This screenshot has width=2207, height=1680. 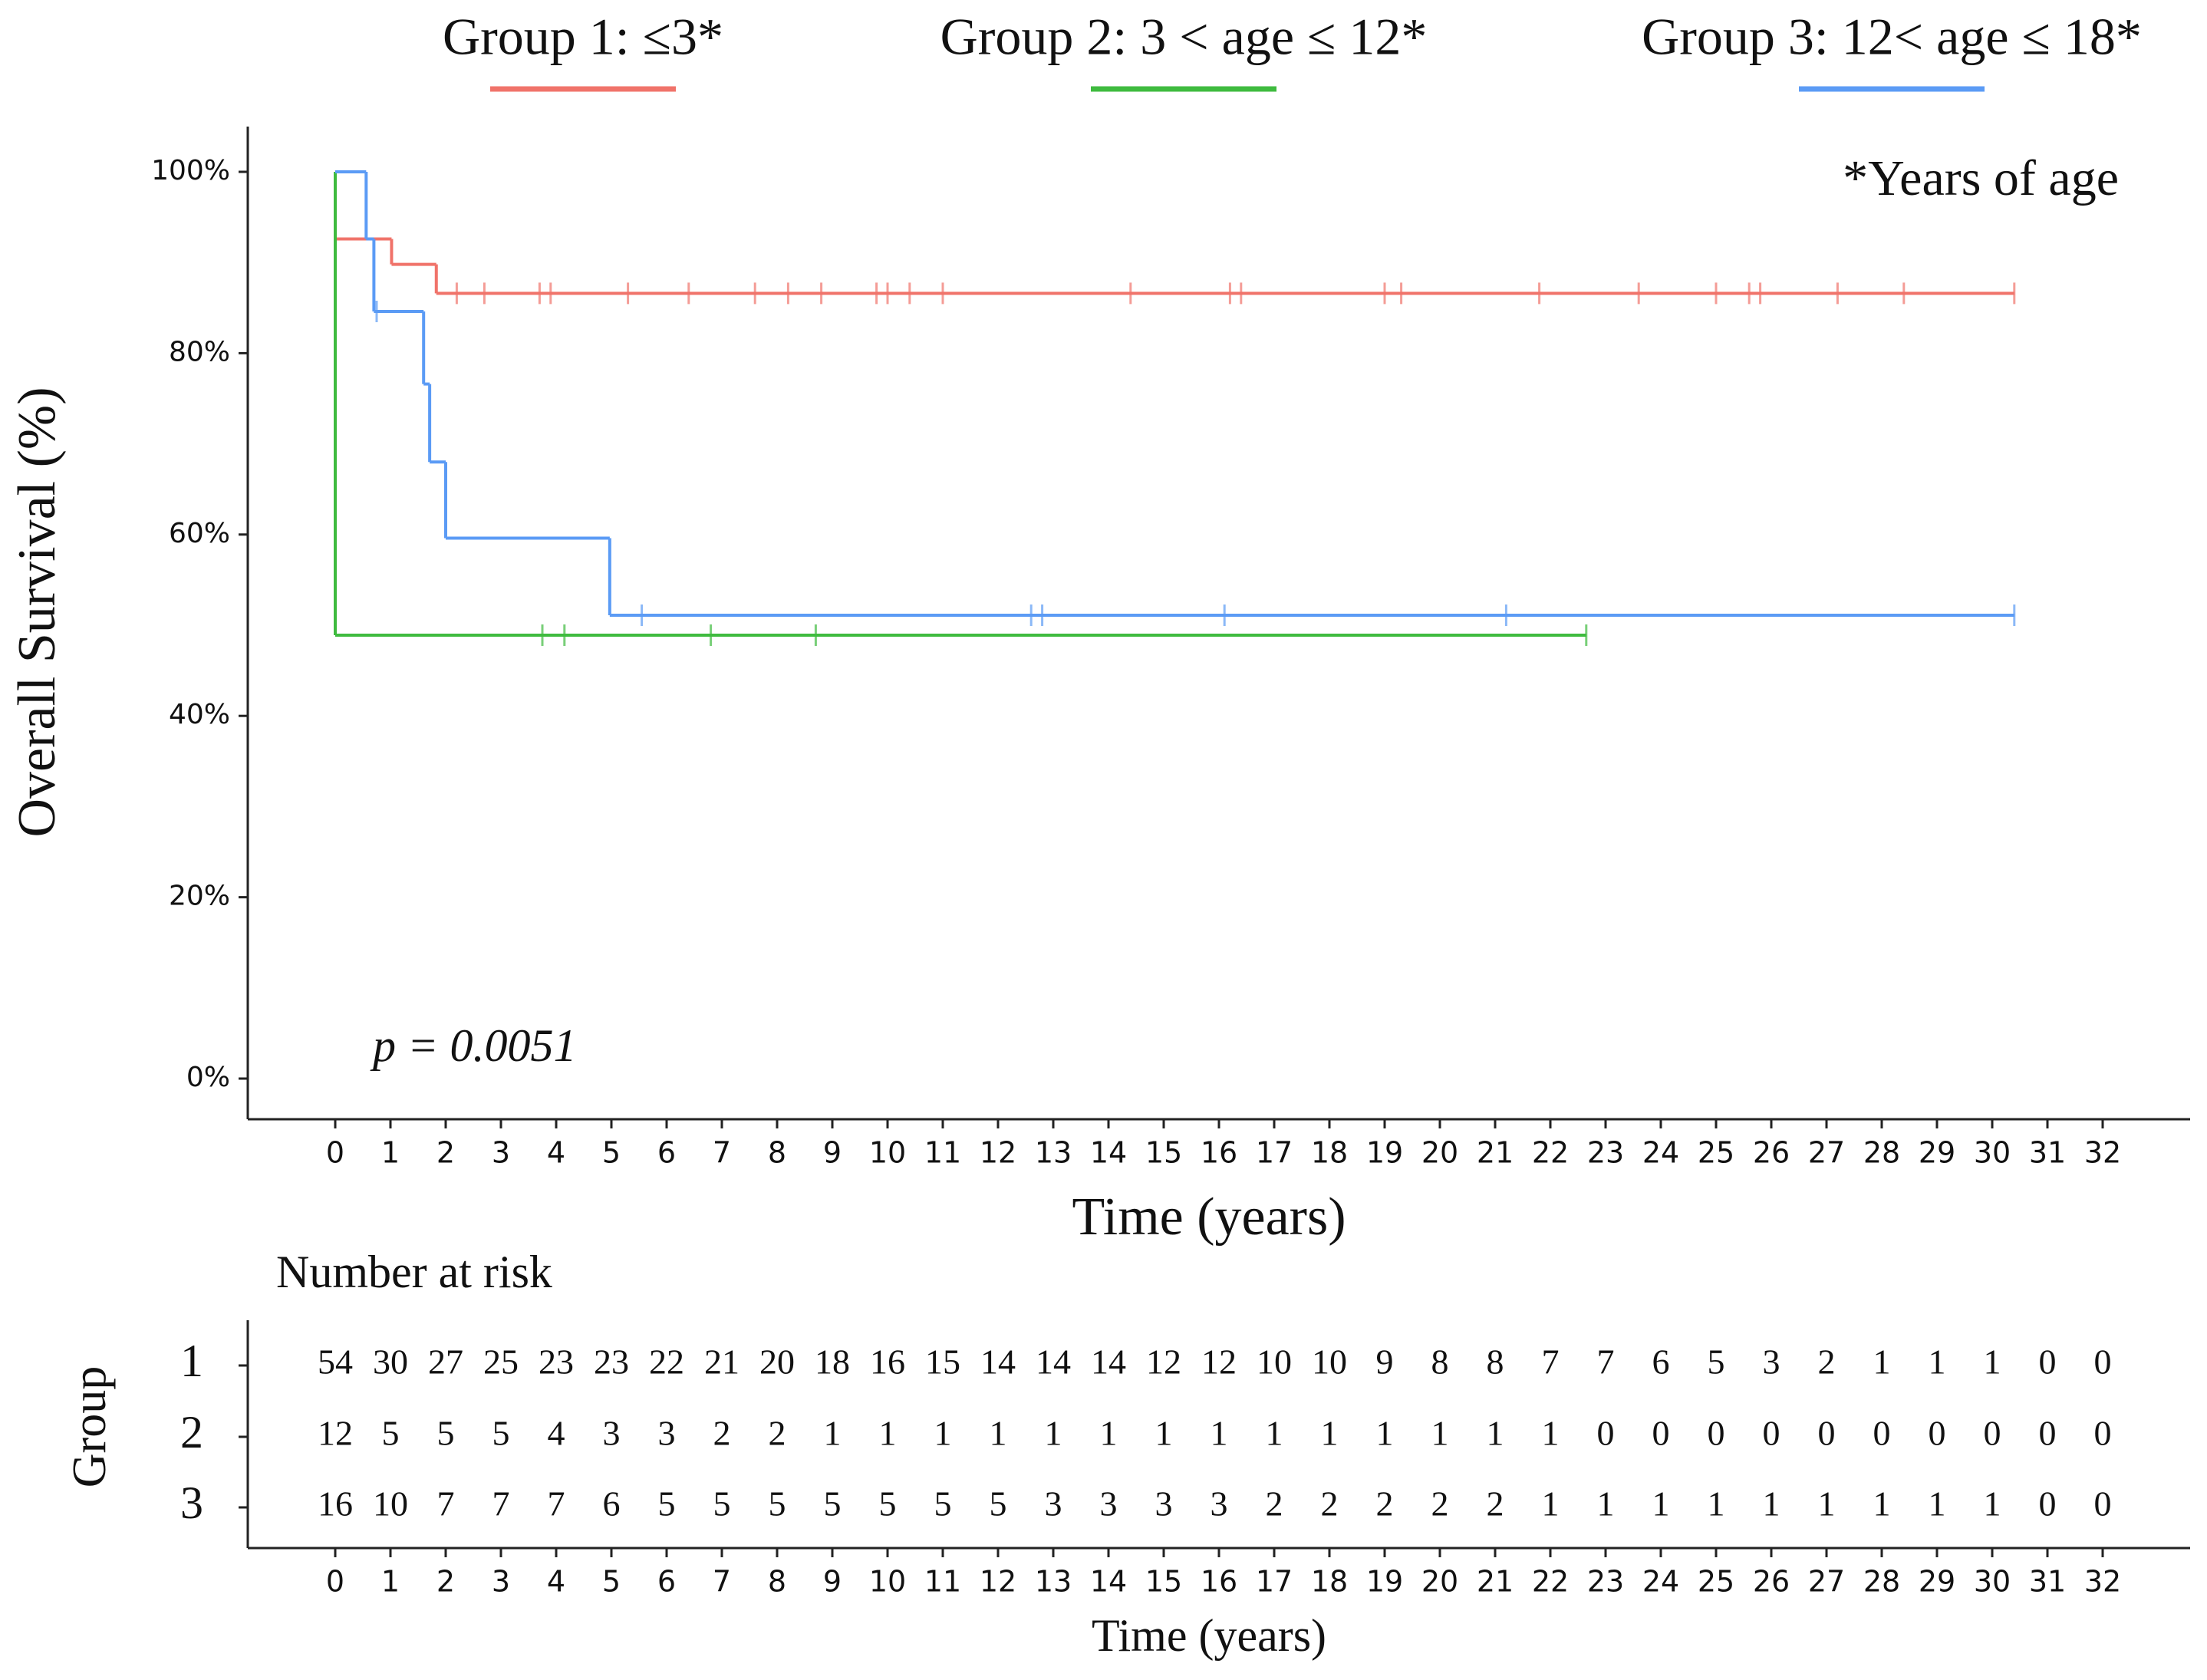 I want to click on row-label: 2, so click(x=191, y=1432).